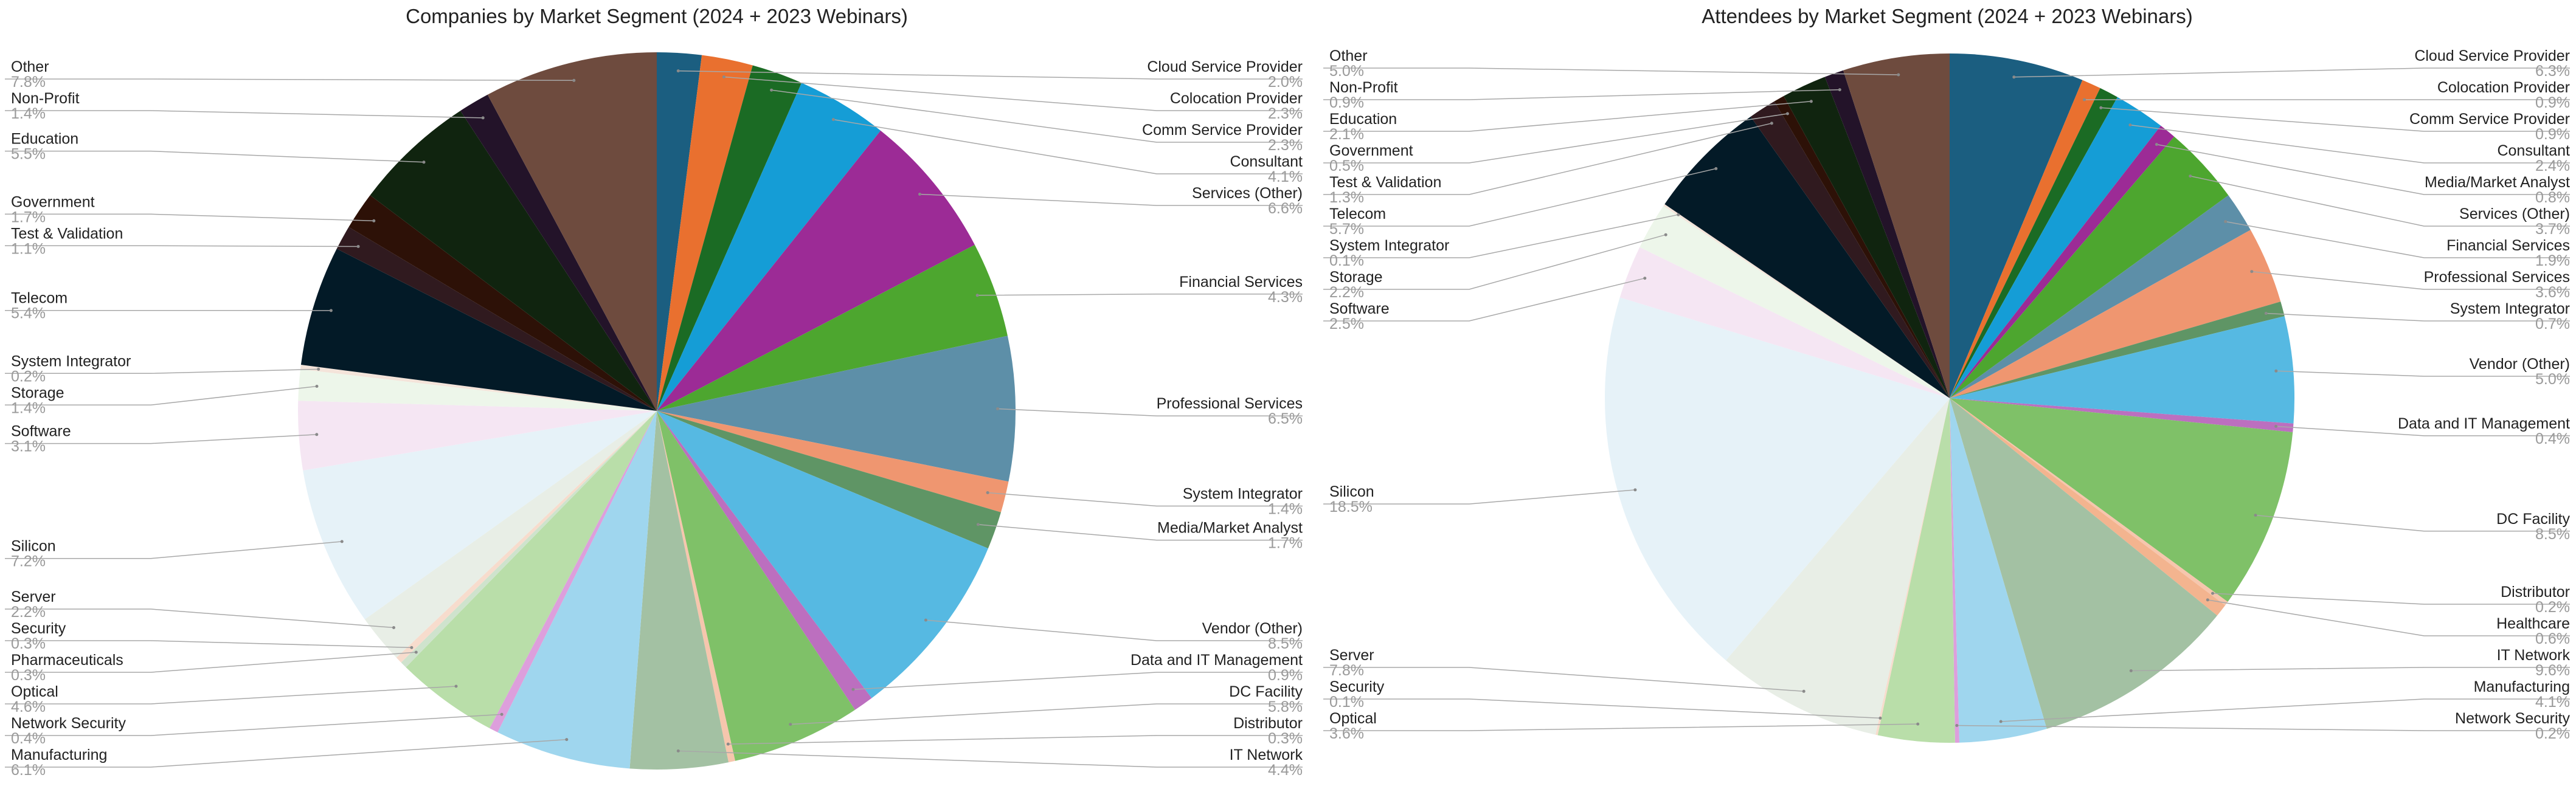 This screenshot has height=789, width=2576. Describe the element at coordinates (68, 723) in the screenshot. I see `slice-name-label: Network Security` at that location.